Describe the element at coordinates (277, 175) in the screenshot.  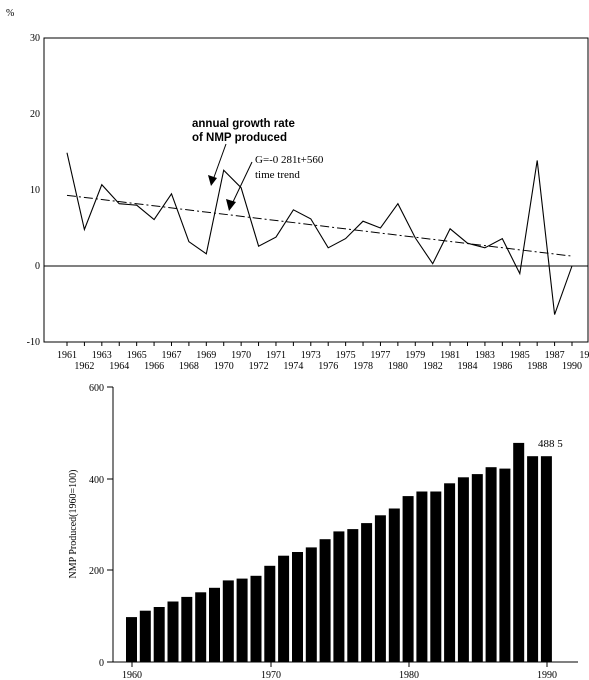
I see `annotation-trend-label: time trend` at that location.